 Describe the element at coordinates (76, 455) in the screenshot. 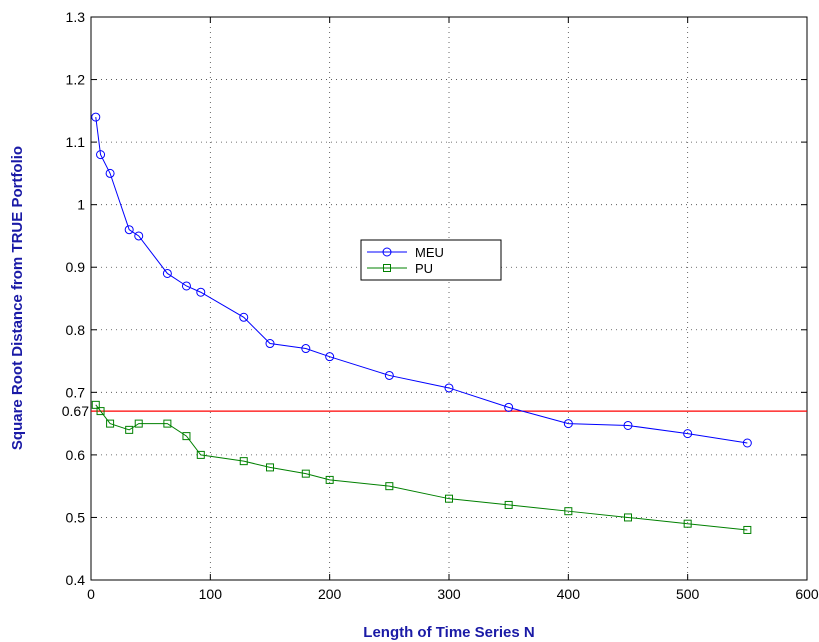

I see `y-tick-label: 0.6` at that location.